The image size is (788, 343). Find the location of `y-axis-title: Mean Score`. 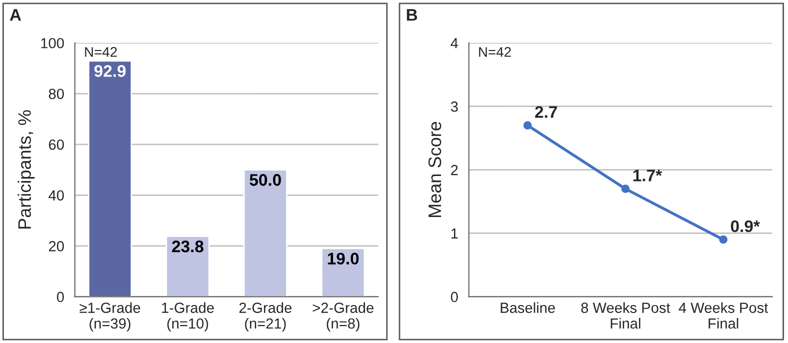

y-axis-title: Mean Score is located at coordinates (435, 169).